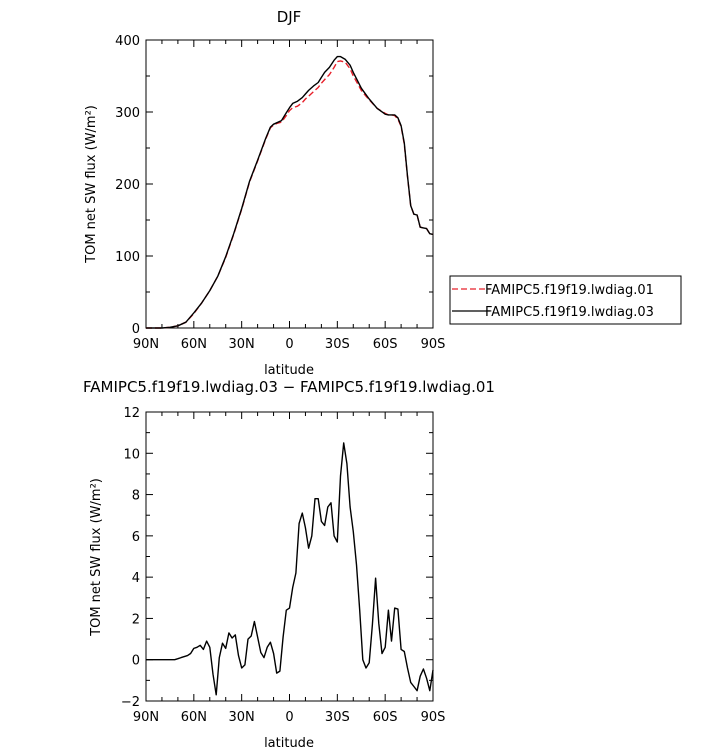  Describe the element at coordinates (146, 717) in the screenshot. I see `bottom-xtick-label: 90N` at that location.